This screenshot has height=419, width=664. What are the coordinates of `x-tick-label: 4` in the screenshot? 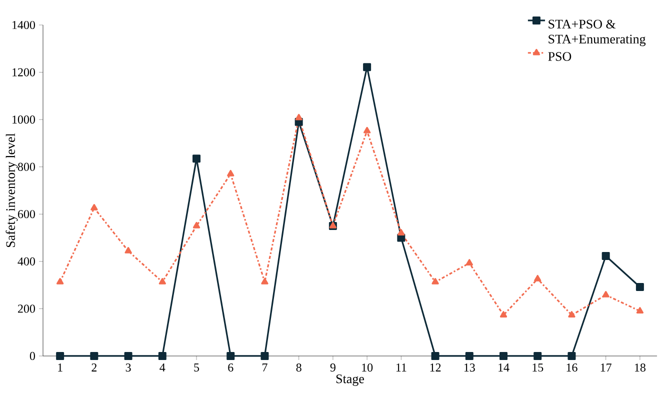 It's located at (163, 368).